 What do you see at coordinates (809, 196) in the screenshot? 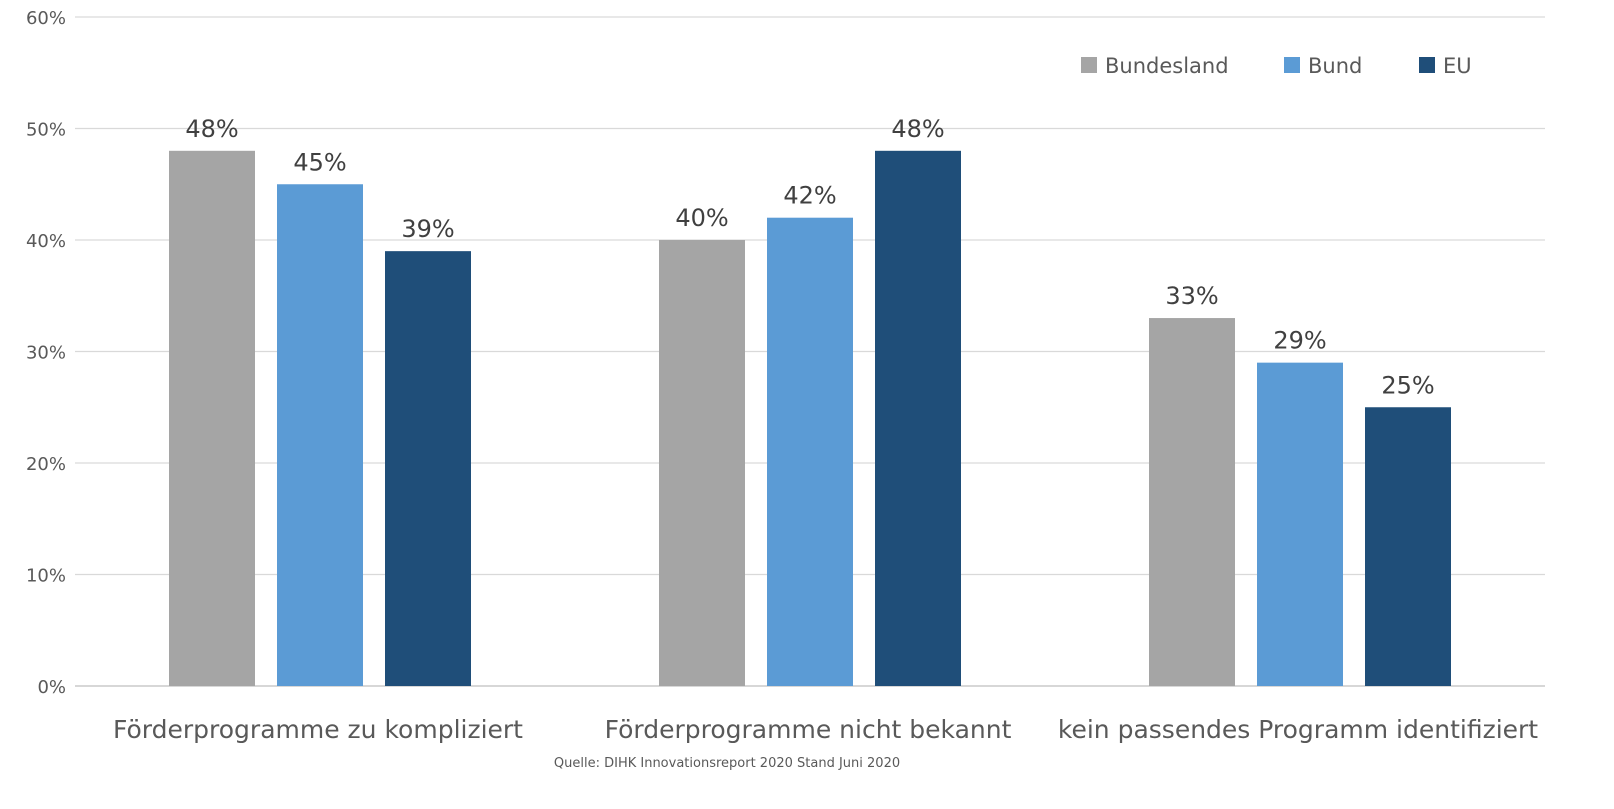
I see `data-label: 42%` at bounding box center [809, 196].